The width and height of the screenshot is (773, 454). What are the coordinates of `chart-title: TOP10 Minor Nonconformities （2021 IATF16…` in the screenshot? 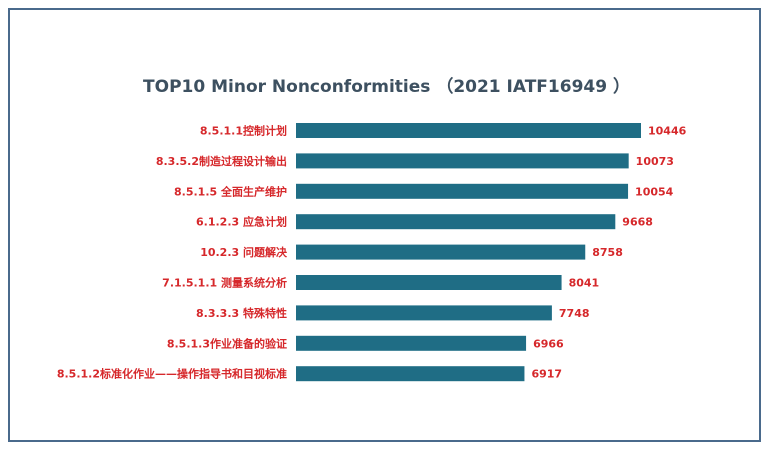 It's located at (386, 87).